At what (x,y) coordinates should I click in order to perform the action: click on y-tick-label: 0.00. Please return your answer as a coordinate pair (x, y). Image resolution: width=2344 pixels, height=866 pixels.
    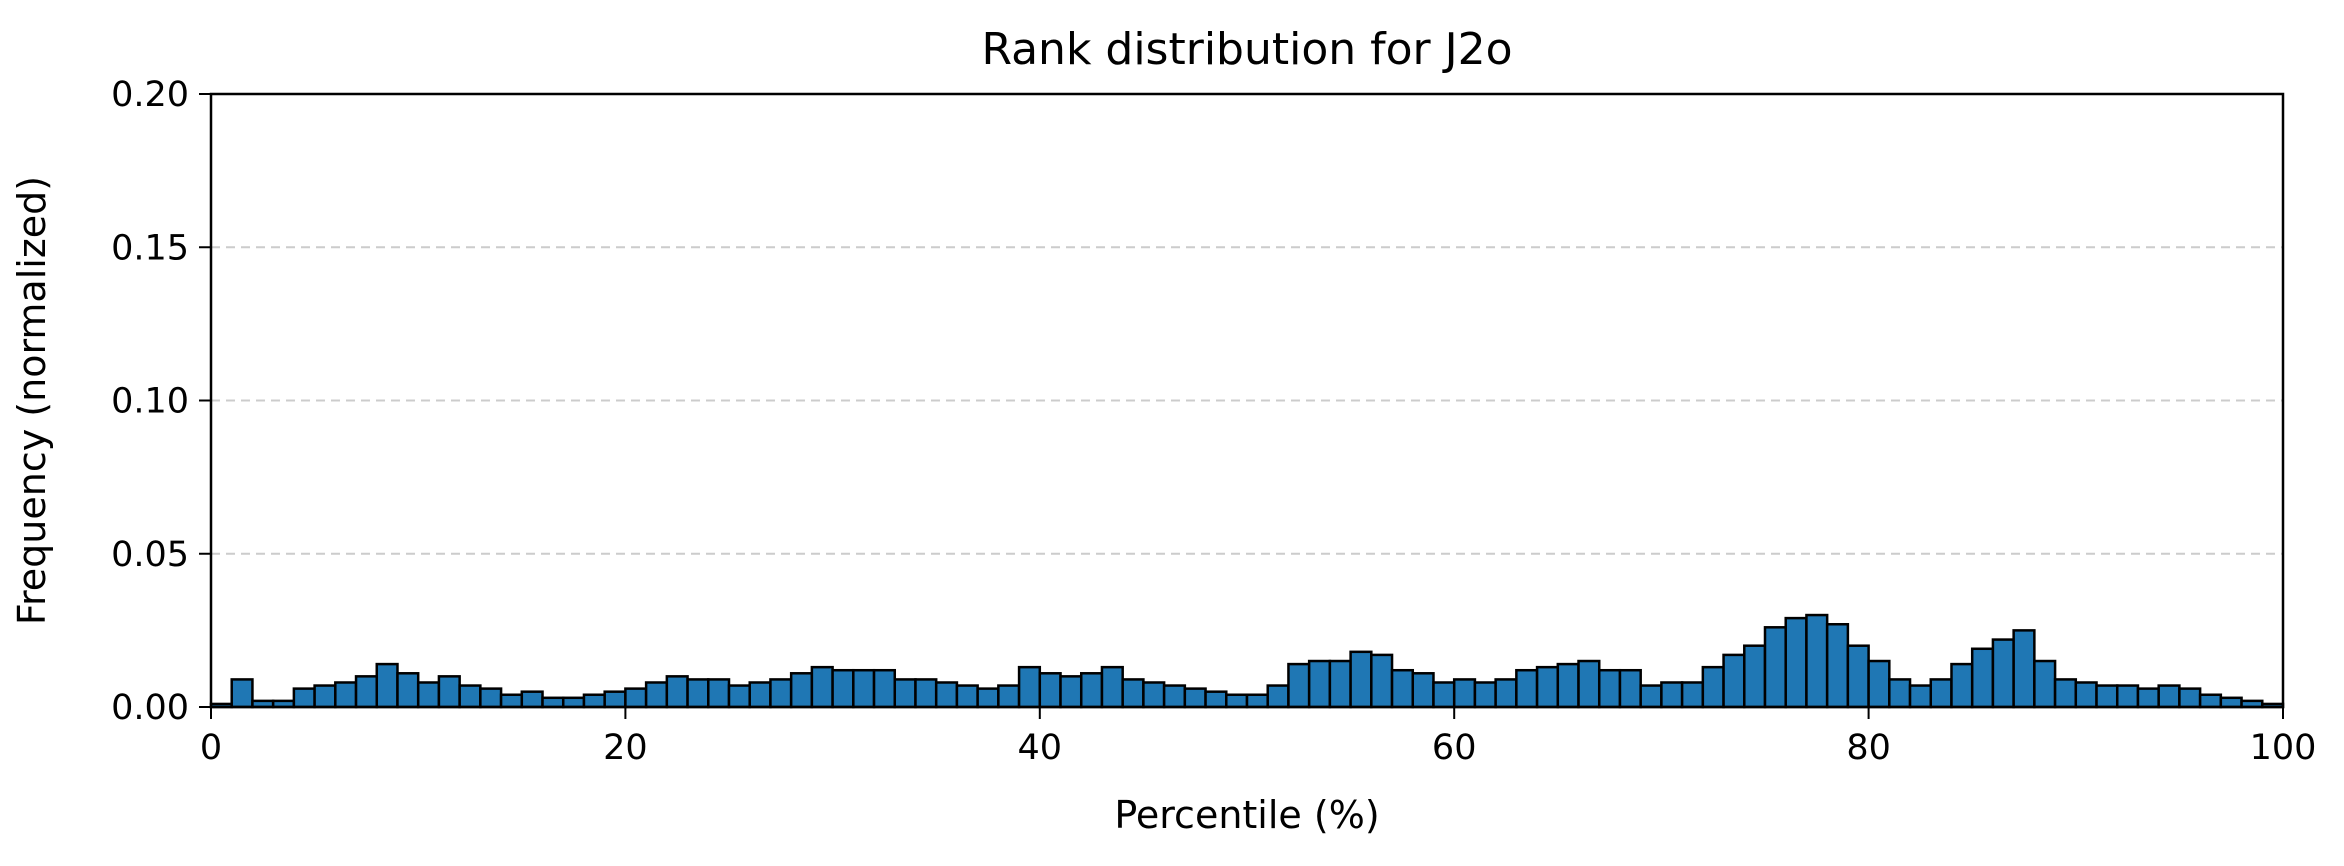
    Looking at the image, I should click on (150, 708).